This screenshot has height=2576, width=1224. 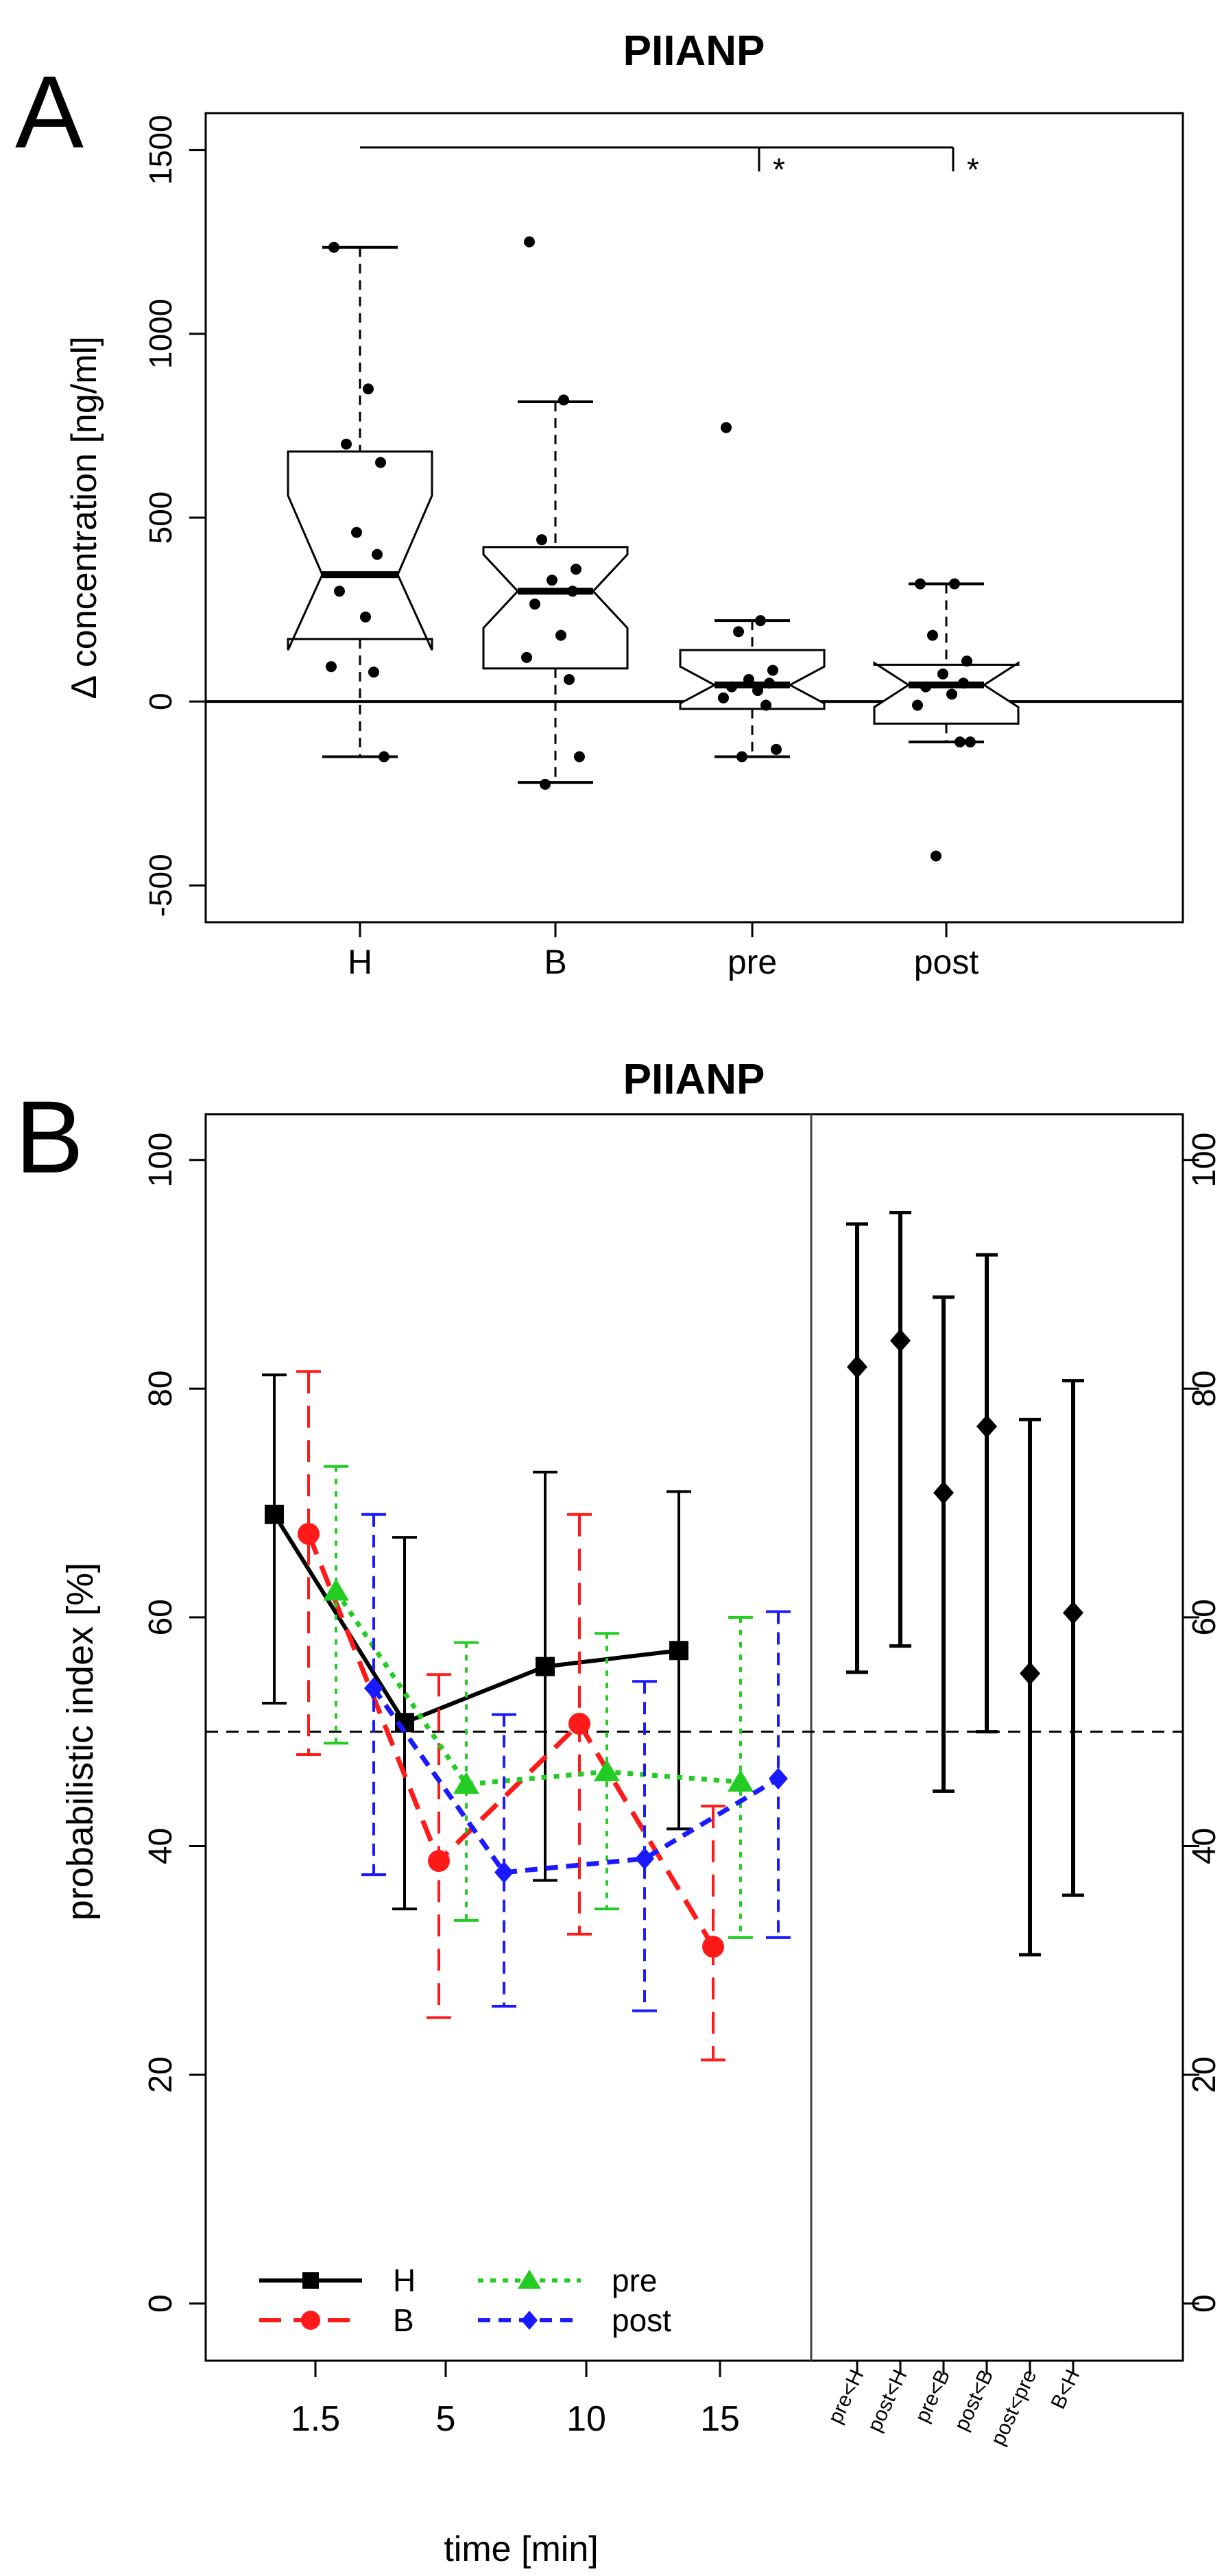 I want to click on box-B: B, so click(x=555, y=609).